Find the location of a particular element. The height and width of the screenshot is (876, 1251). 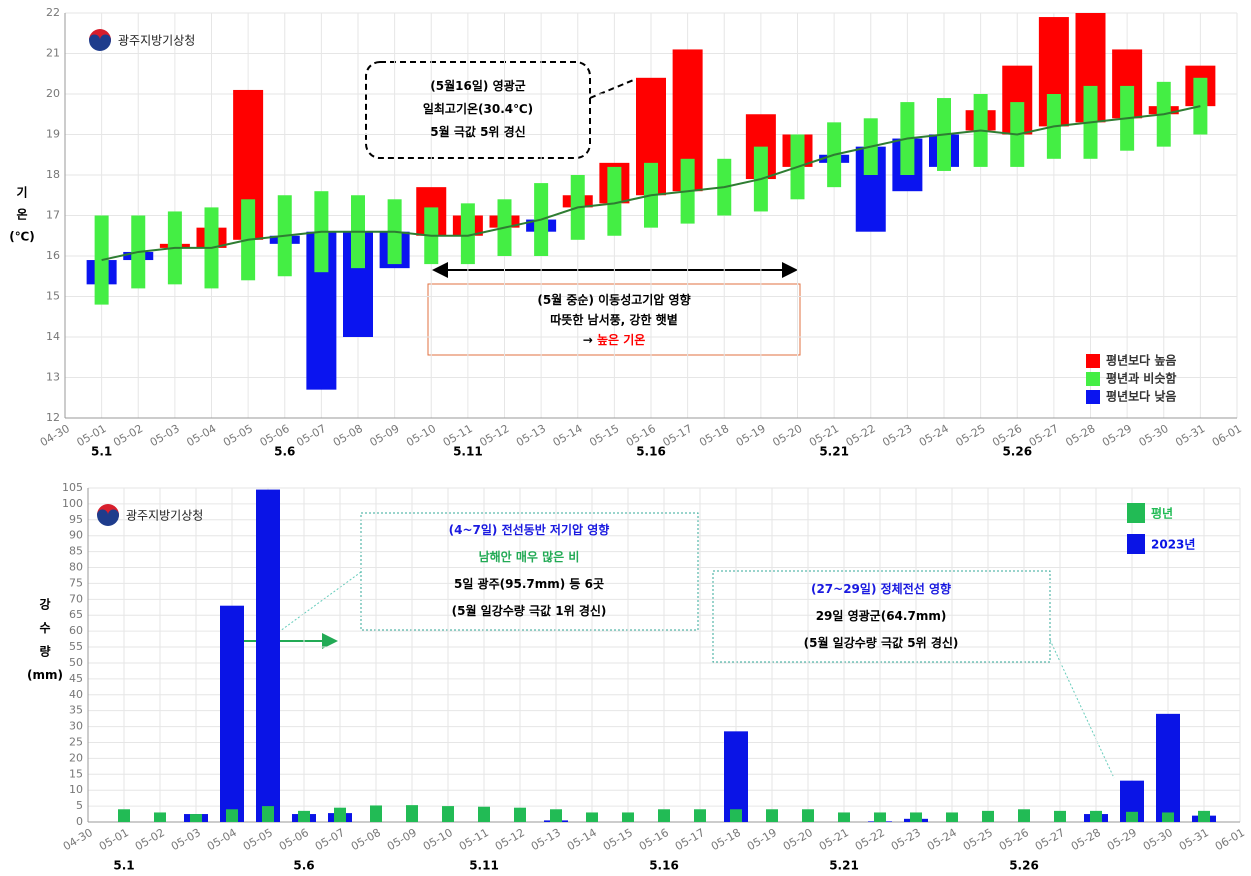

x-tick-label: 05-10 is located at coordinates (438, 839).